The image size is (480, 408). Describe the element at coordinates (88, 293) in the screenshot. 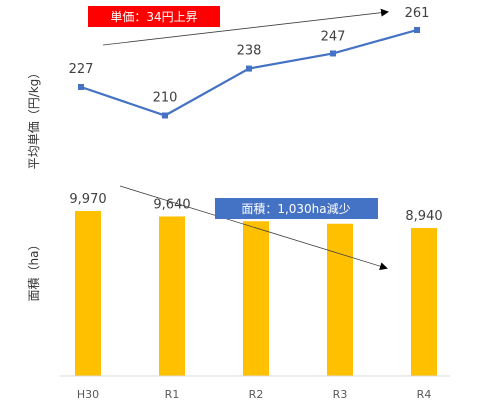

I see `bar-H30` at that location.